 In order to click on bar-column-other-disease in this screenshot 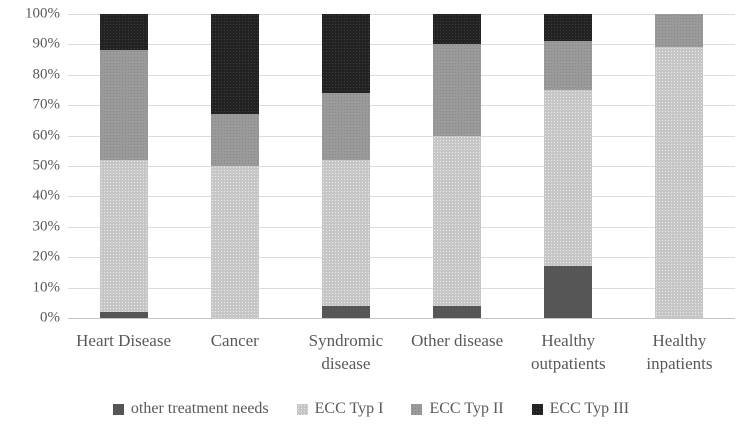, I will do `click(457, 166)`.